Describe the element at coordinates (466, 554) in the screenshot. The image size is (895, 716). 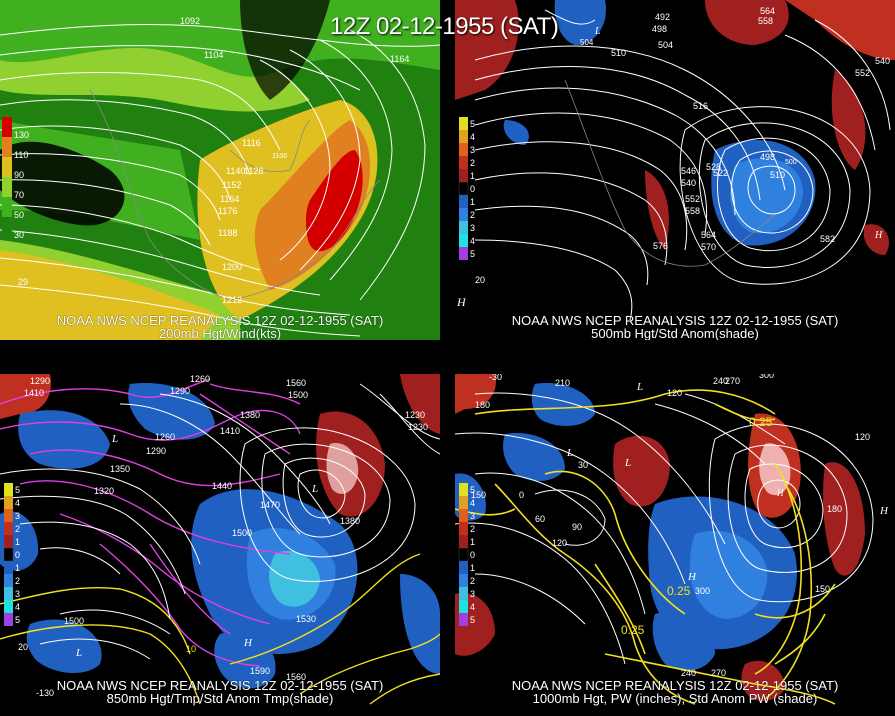
I see `legend-1000mb: 5 4 3 2 1 0 1 2 3 4 5` at that location.